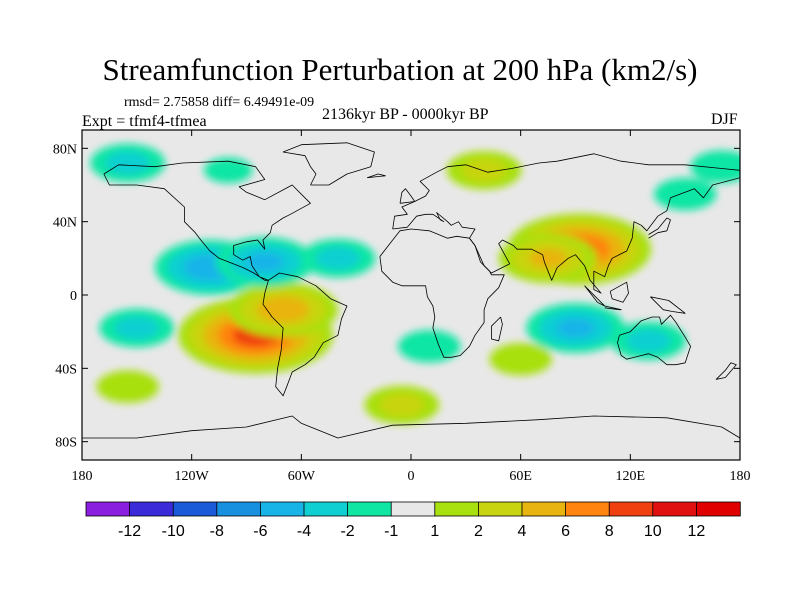 The image size is (800, 600). I want to click on y-tick-label: 80S, so click(66, 443).